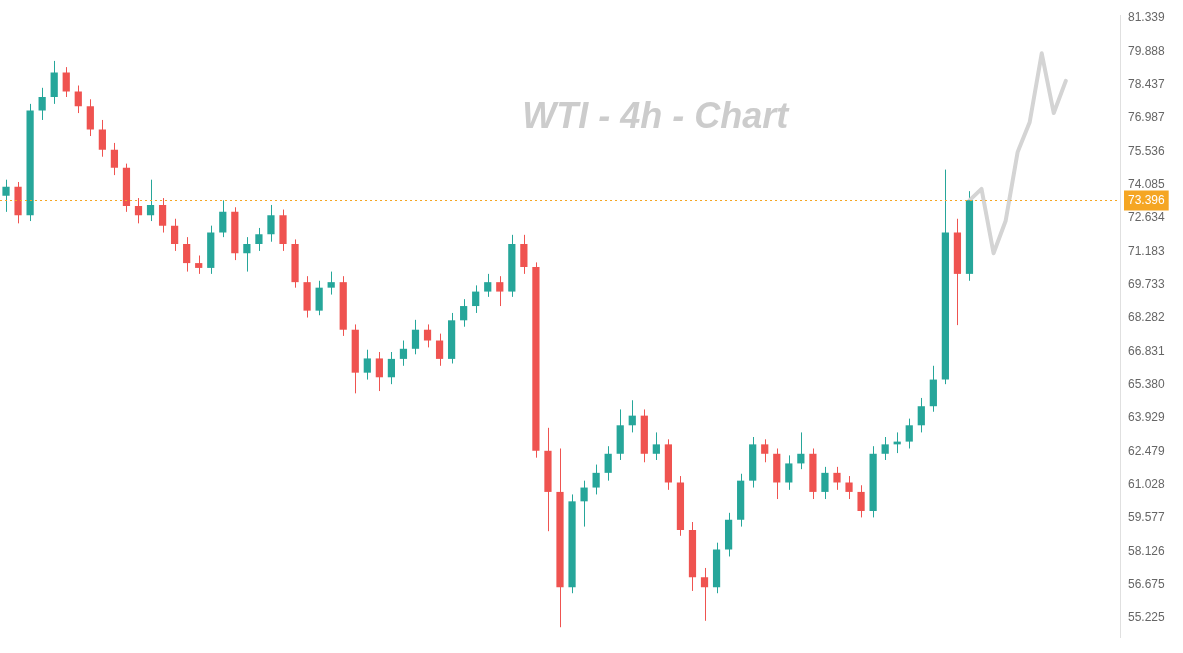  Describe the element at coordinates (1147, 283) in the screenshot. I see `y-tick-label: 69.733` at that location.